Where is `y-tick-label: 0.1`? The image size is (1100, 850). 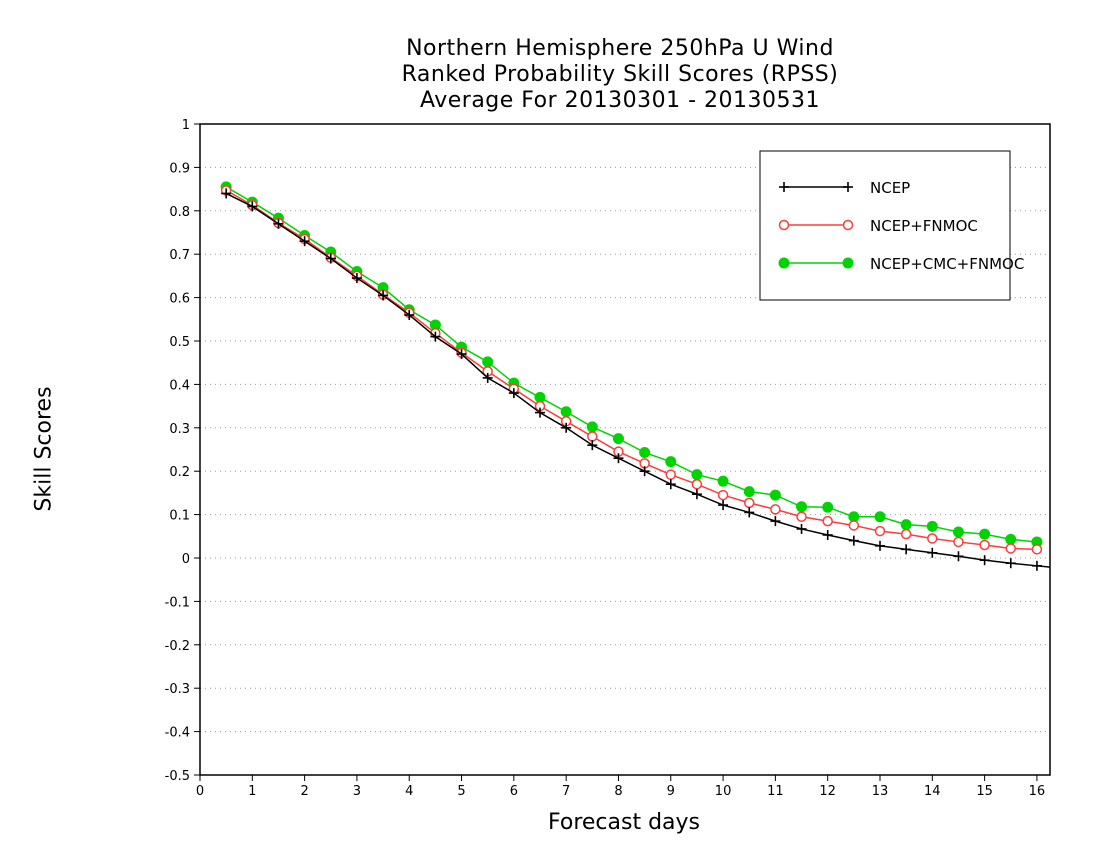
y-tick-label: 0.1 is located at coordinates (179, 516).